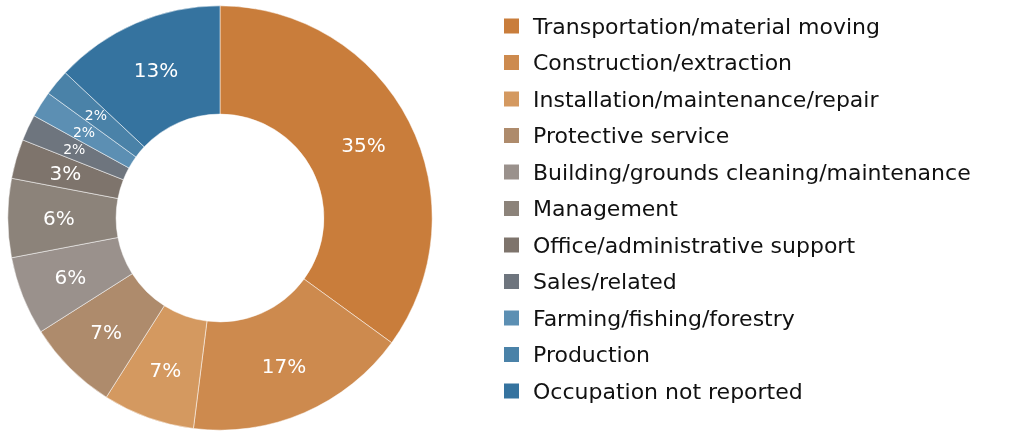  I want to click on legend-label: Installation/maintenance/repair, so click(706, 99).